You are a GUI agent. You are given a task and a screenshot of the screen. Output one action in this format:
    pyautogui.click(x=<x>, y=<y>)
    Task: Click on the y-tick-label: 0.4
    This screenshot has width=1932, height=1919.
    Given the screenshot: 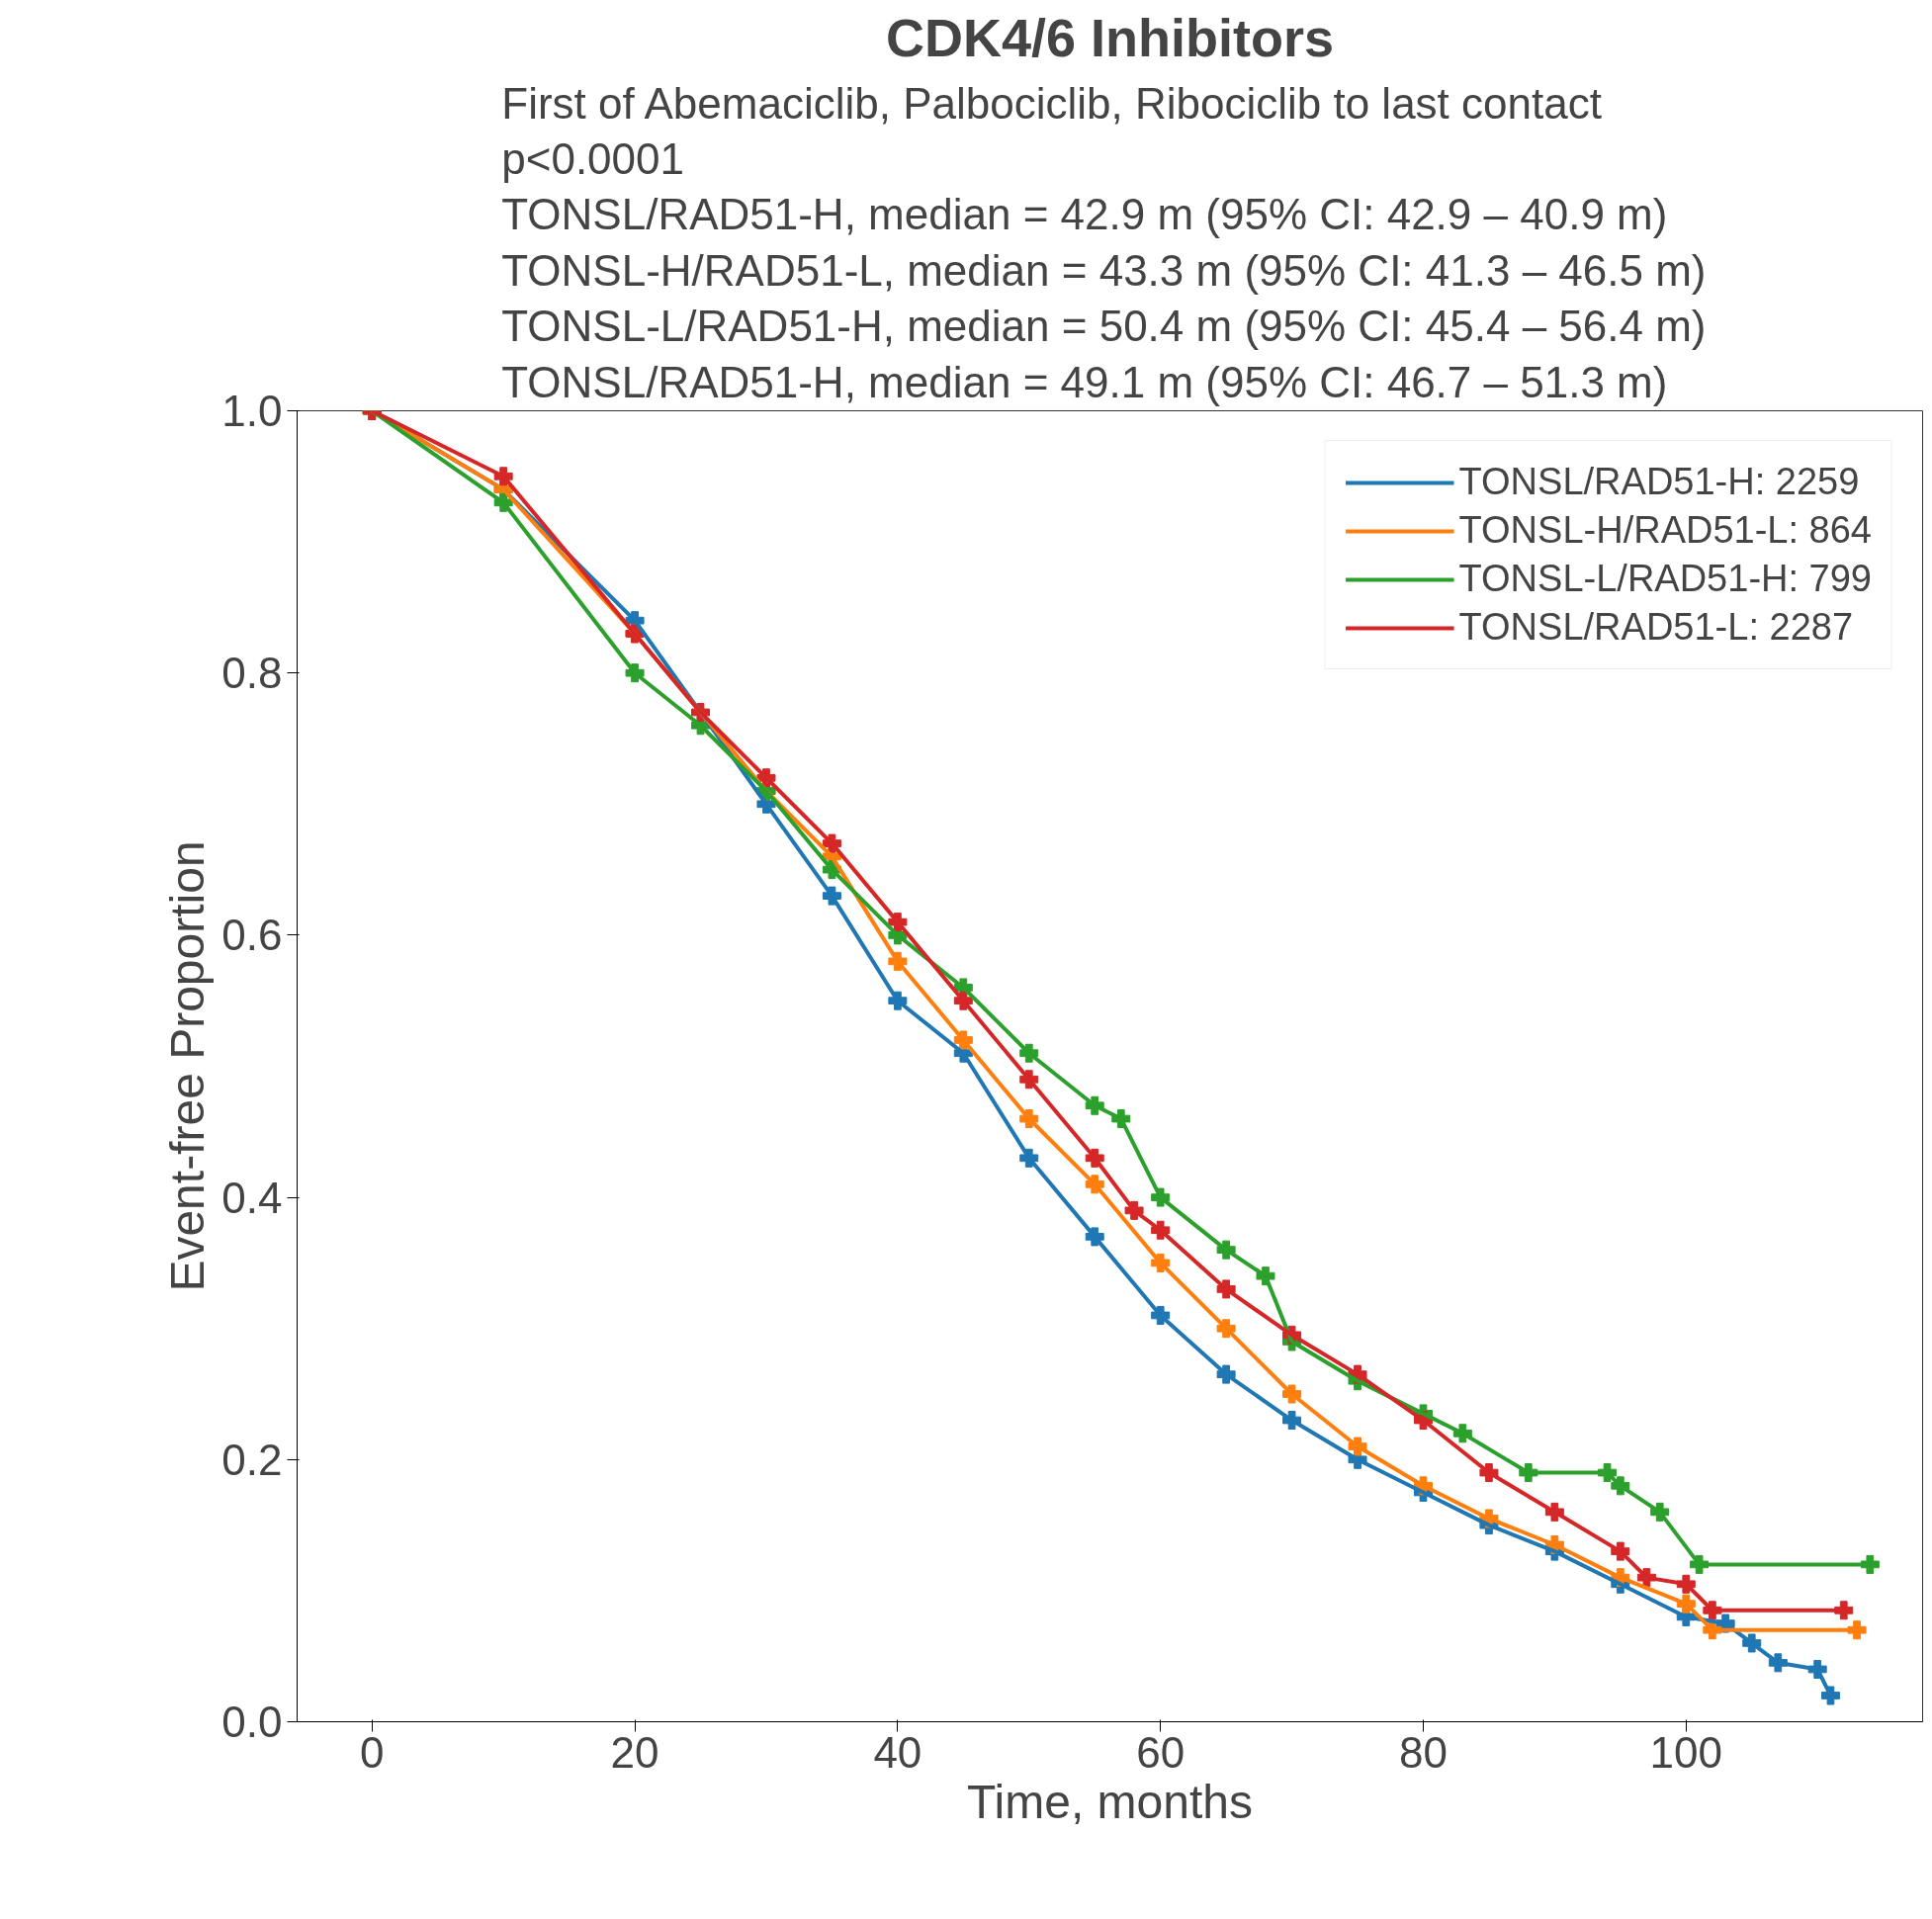 What is the action you would take?
    pyautogui.click(x=252, y=1197)
    